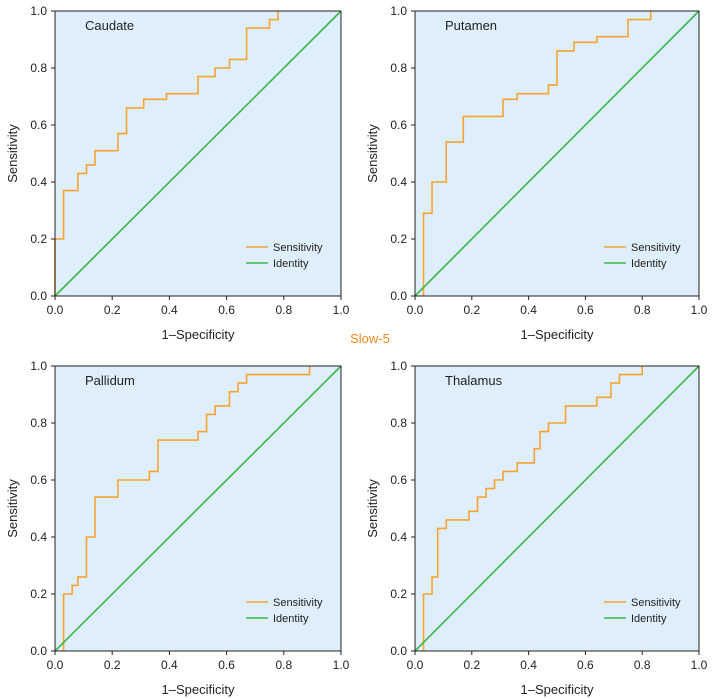 This screenshot has height=699, width=714. What do you see at coordinates (370, 338) in the screenshot?
I see `figure-suptitle: Slow-5` at bounding box center [370, 338].